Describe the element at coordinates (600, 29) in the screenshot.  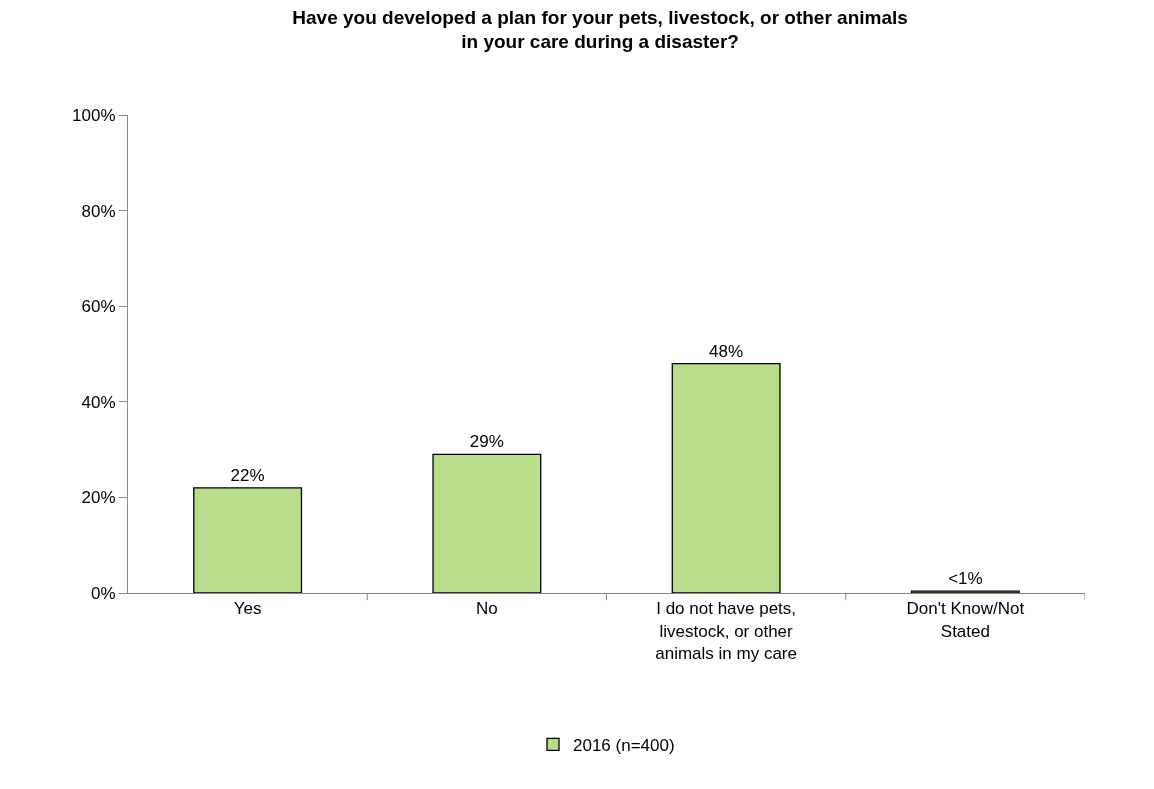
I see `chart-title: Have you developed a plan for your pets, livestock, or other animals in your care during a disaster?` at that location.